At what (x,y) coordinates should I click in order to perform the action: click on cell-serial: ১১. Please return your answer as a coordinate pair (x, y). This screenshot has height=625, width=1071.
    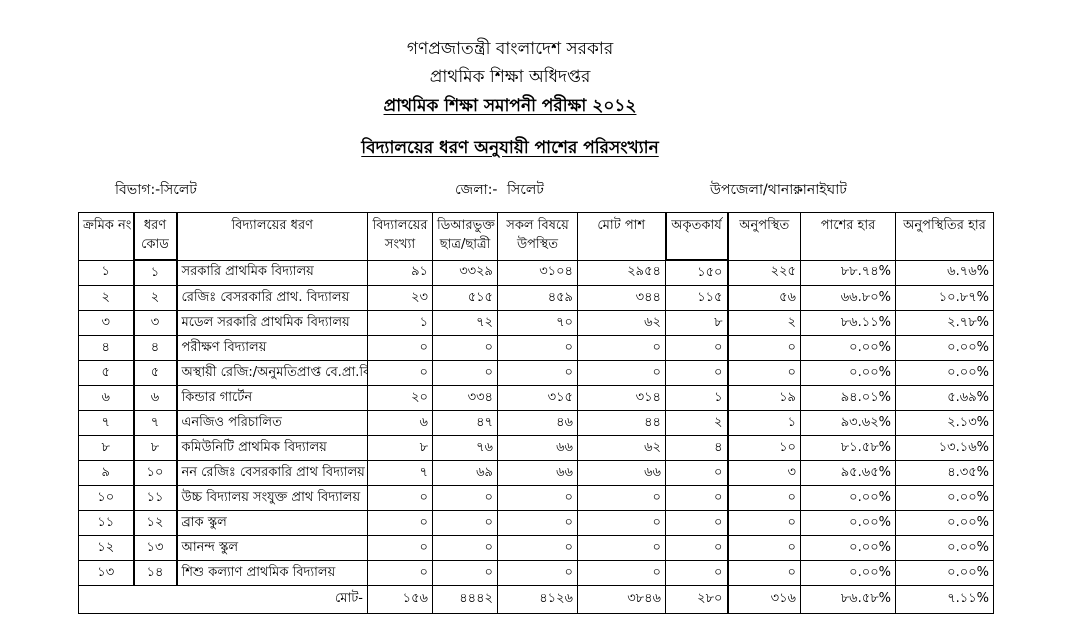
    Looking at the image, I should click on (106, 523).